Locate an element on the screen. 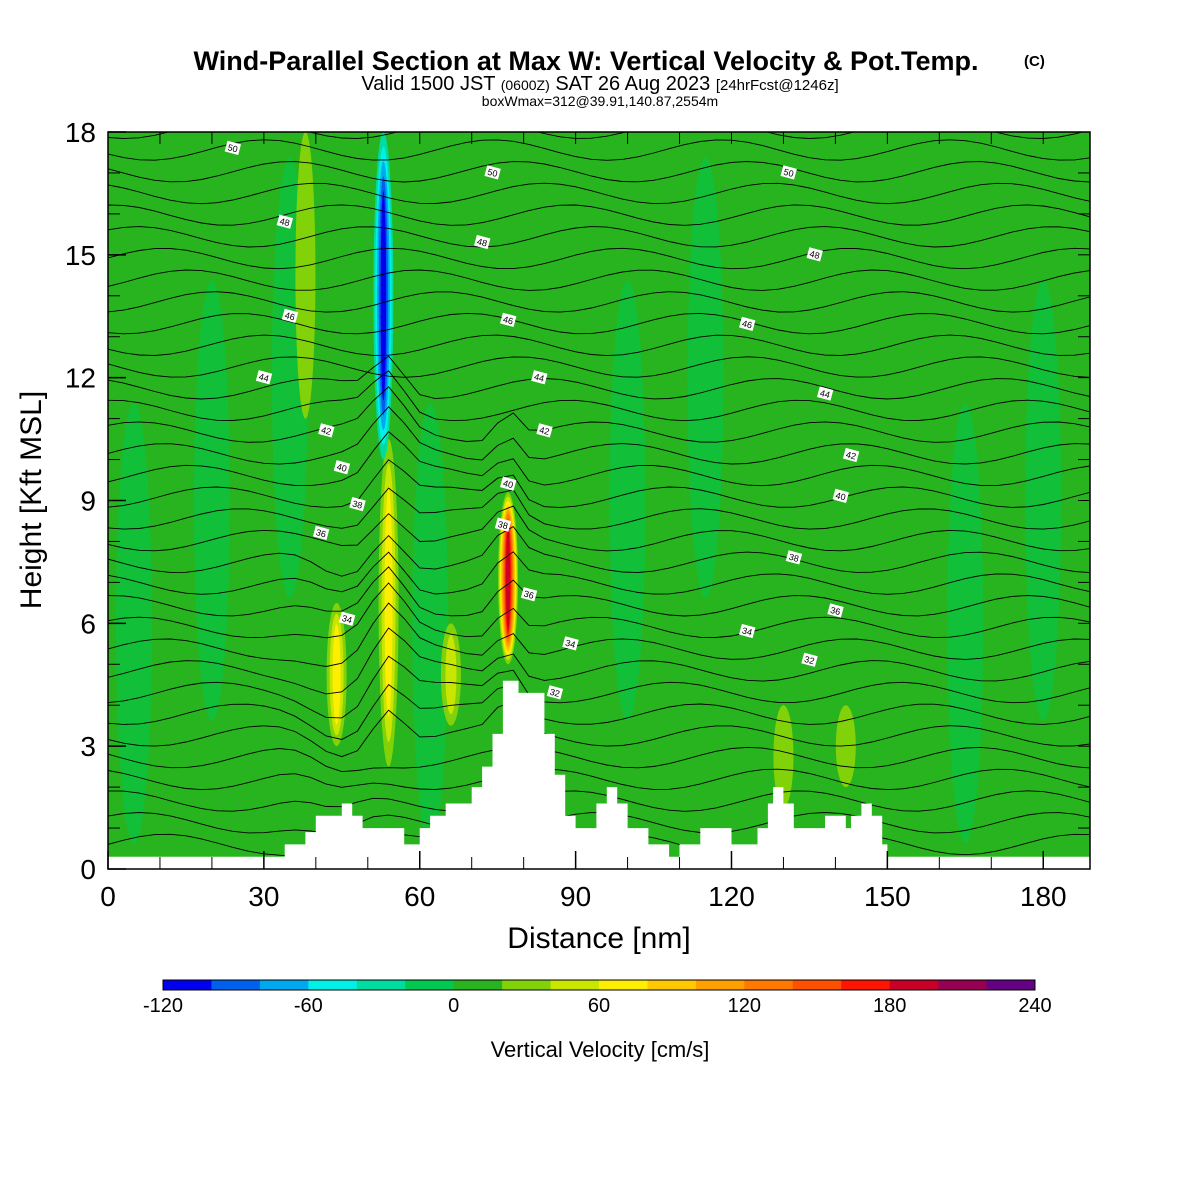 Image resolution: width=1200 pixels, height=1200 pixels. colorbar-tick-label: 240 is located at coordinates (1034, 1006).